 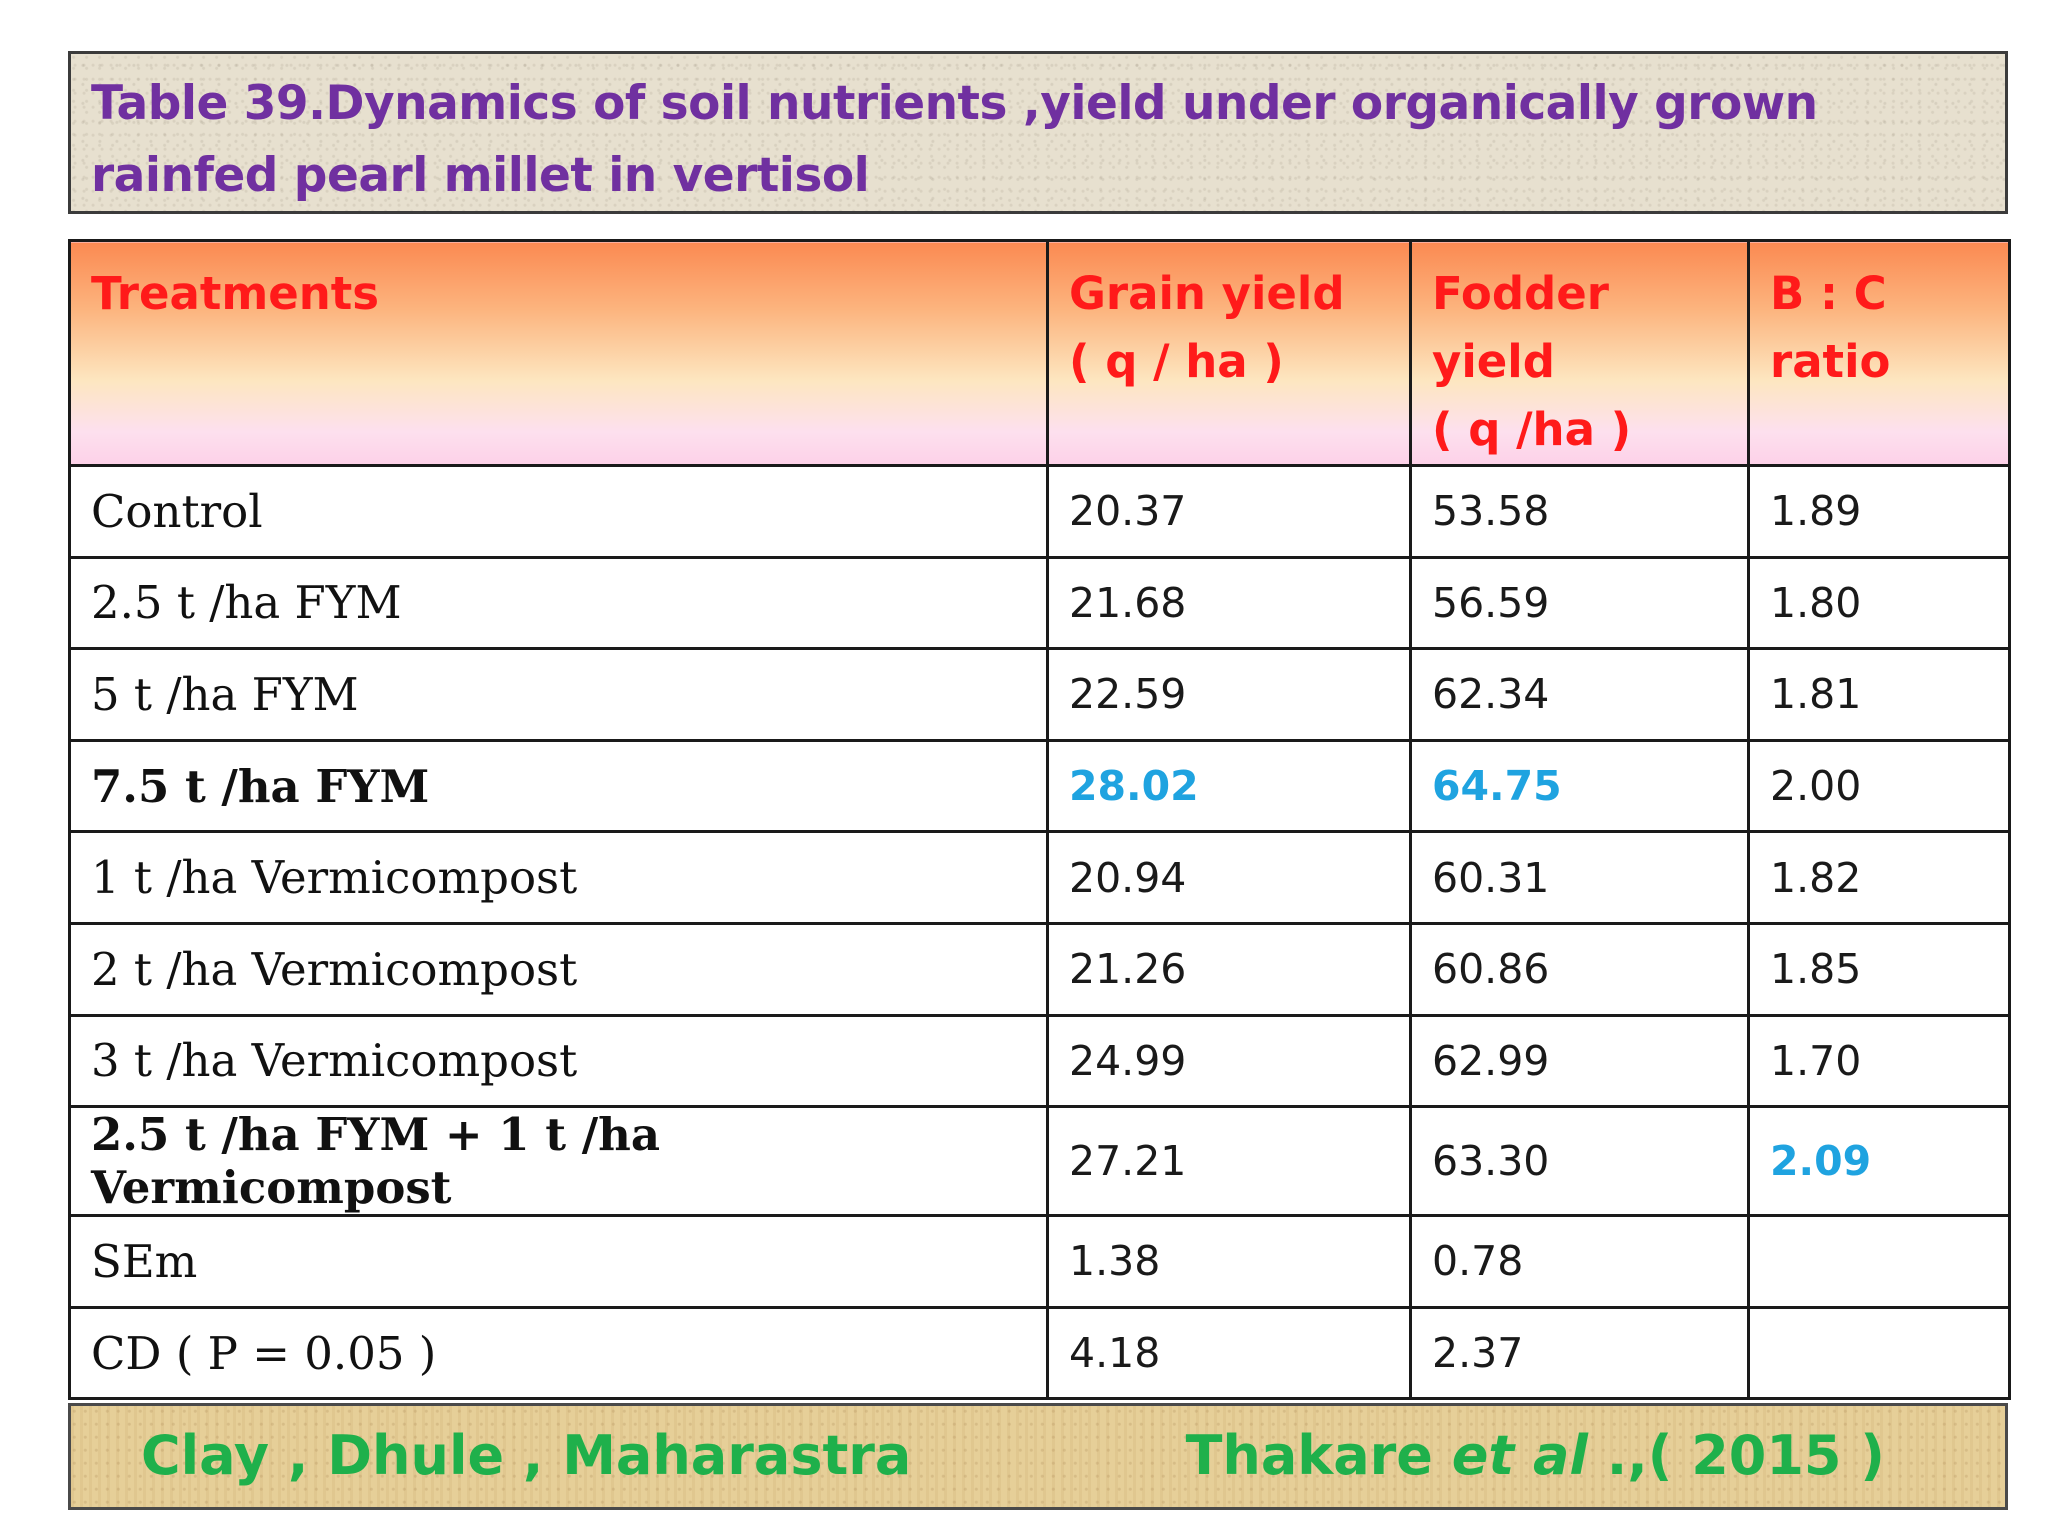 What do you see at coordinates (558, 877) in the screenshot?
I see `treatment-cell: 1 t /ha Vermicompost` at bounding box center [558, 877].